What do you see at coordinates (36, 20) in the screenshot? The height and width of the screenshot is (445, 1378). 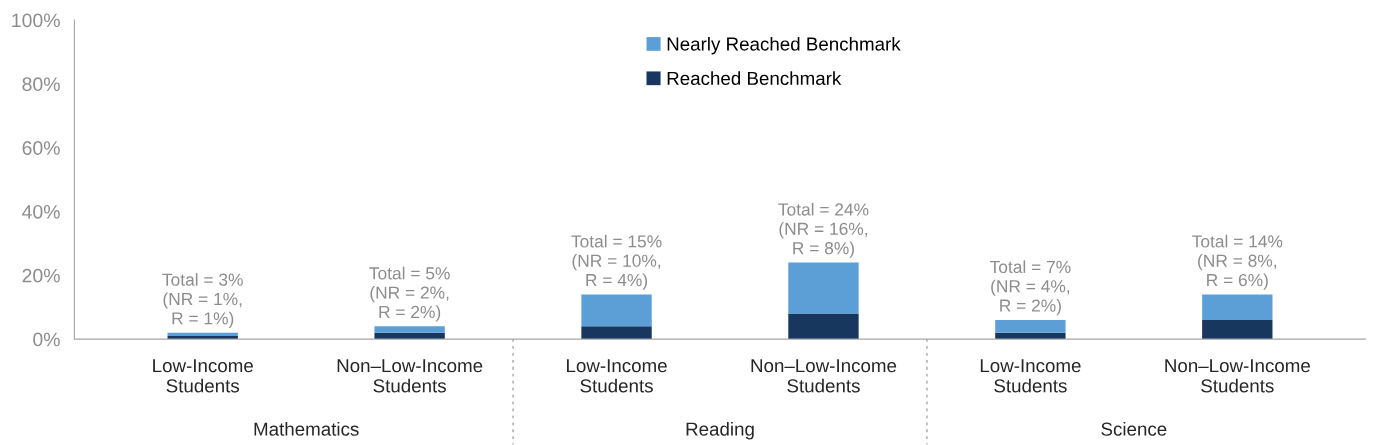 I see `y-tick-label: 100%` at bounding box center [36, 20].